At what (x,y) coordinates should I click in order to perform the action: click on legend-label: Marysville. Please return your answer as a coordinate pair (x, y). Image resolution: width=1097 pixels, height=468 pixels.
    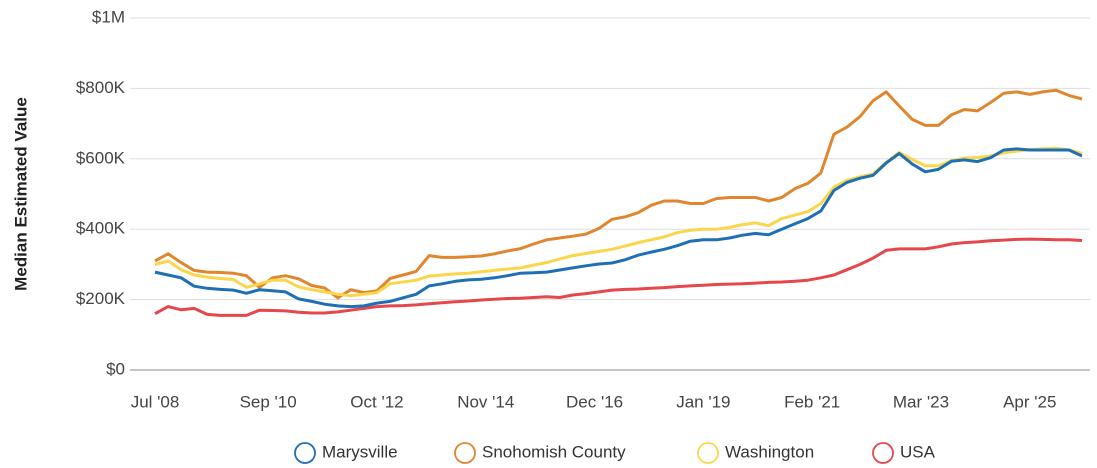
    Looking at the image, I should click on (360, 451).